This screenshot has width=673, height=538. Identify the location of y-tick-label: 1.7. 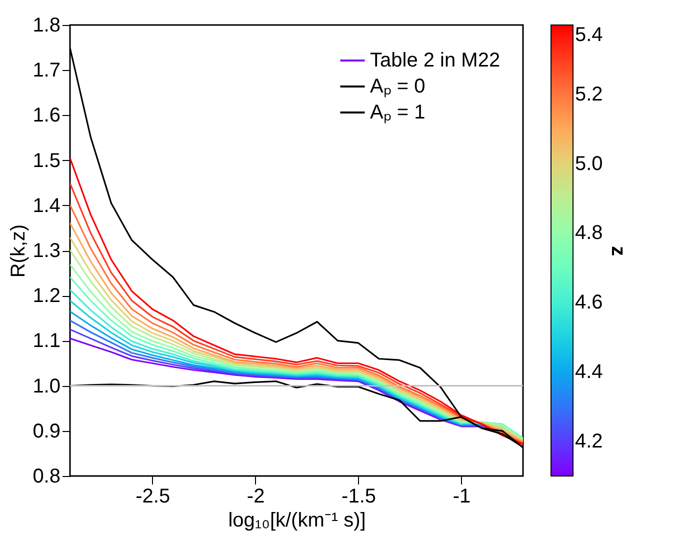
(46, 71).